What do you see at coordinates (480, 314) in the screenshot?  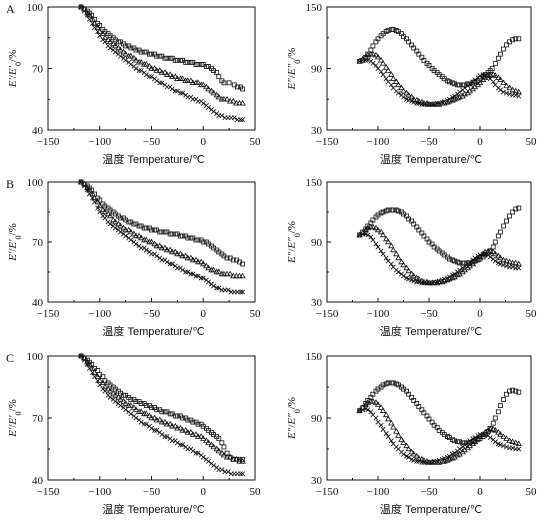 I see `x-tick-label: 0` at bounding box center [480, 314].